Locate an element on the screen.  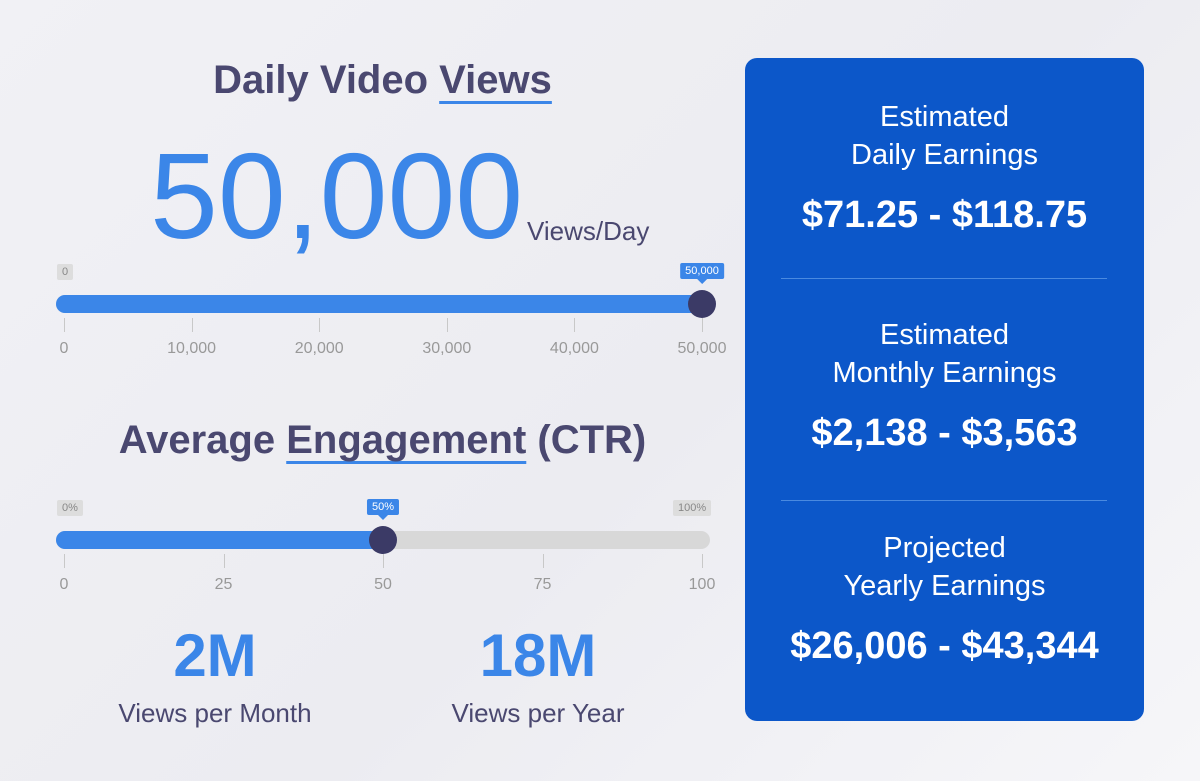
ctr-slider-max-label: 100% is located at coordinates (692, 508).